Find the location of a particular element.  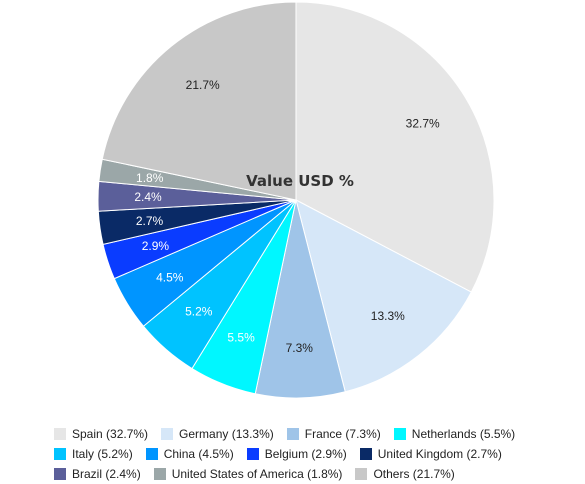

legend-label: Spain (32.7%) is located at coordinates (110, 434).